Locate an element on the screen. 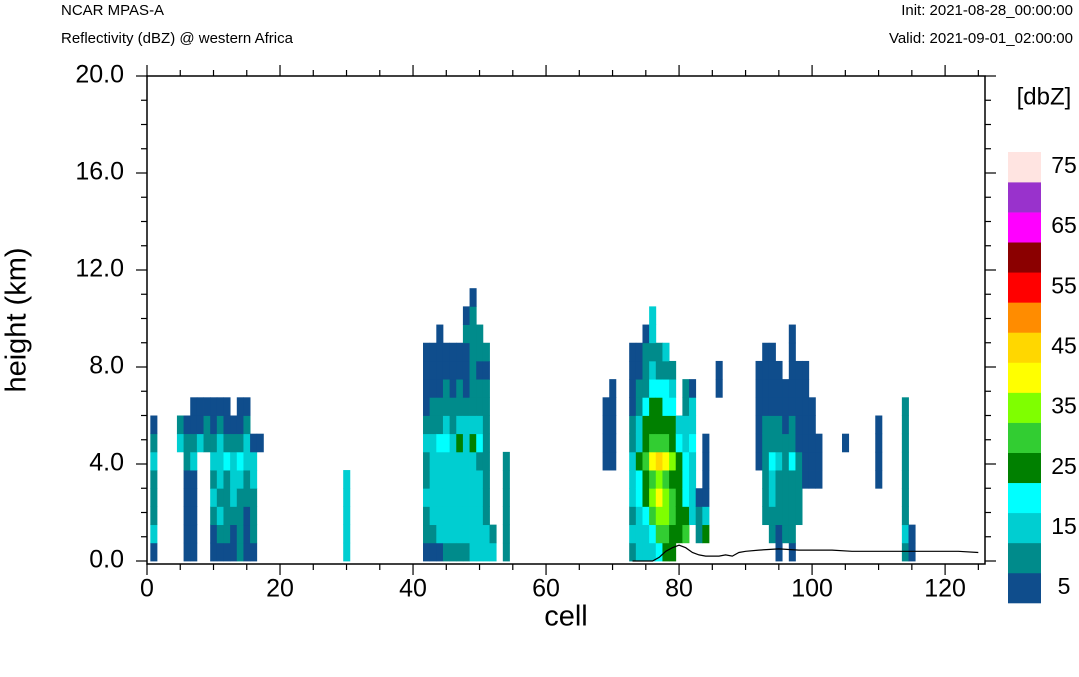 The image size is (1079, 677). x-tick-label: 0 is located at coordinates (147, 589).